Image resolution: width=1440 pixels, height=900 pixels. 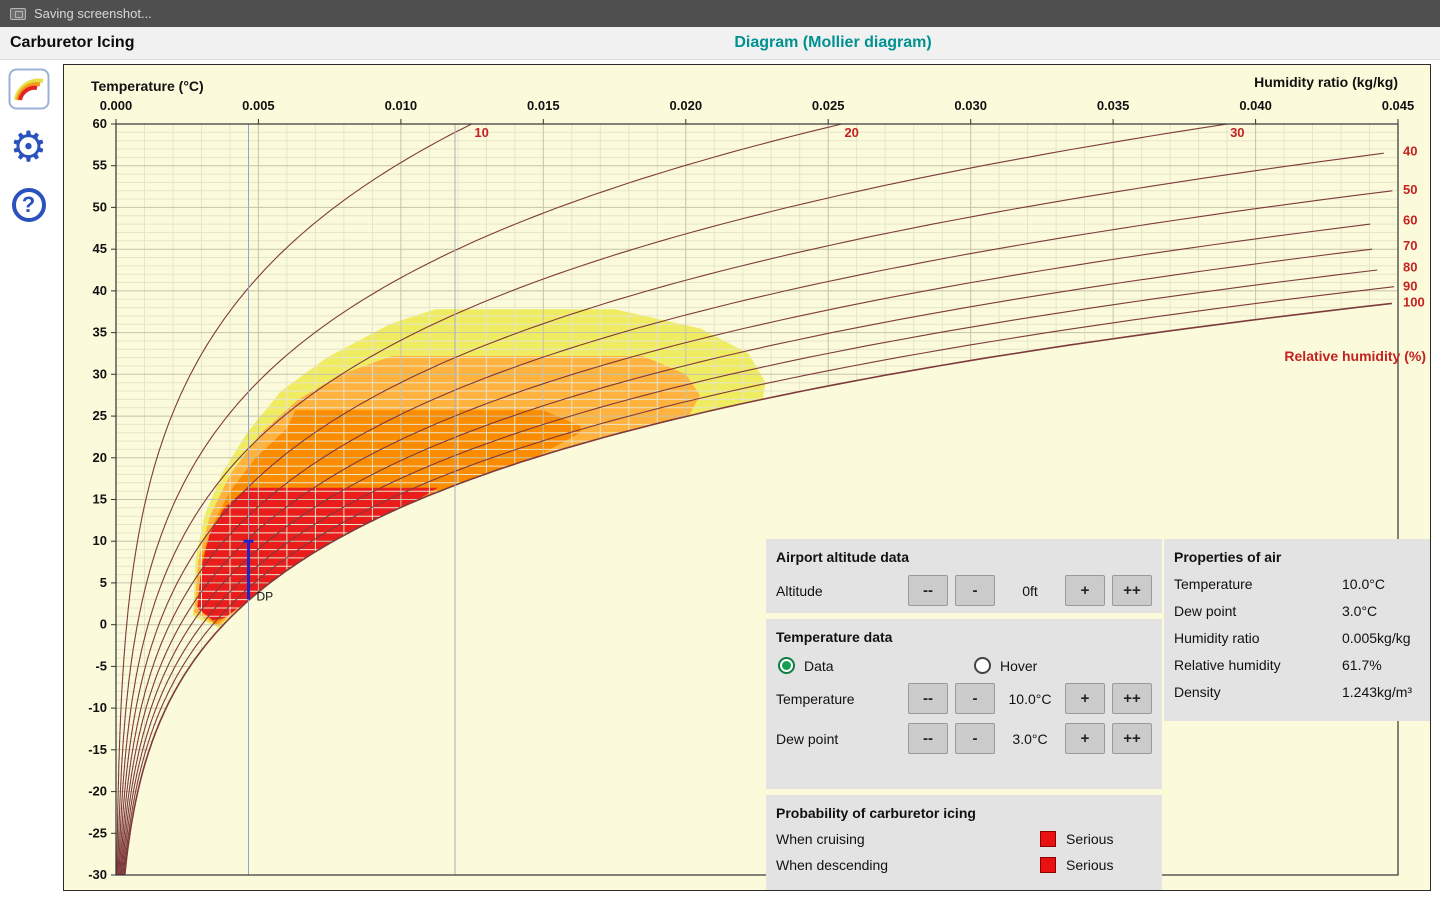 I want to click on svg-text: 0.015, so click(x=543, y=105).